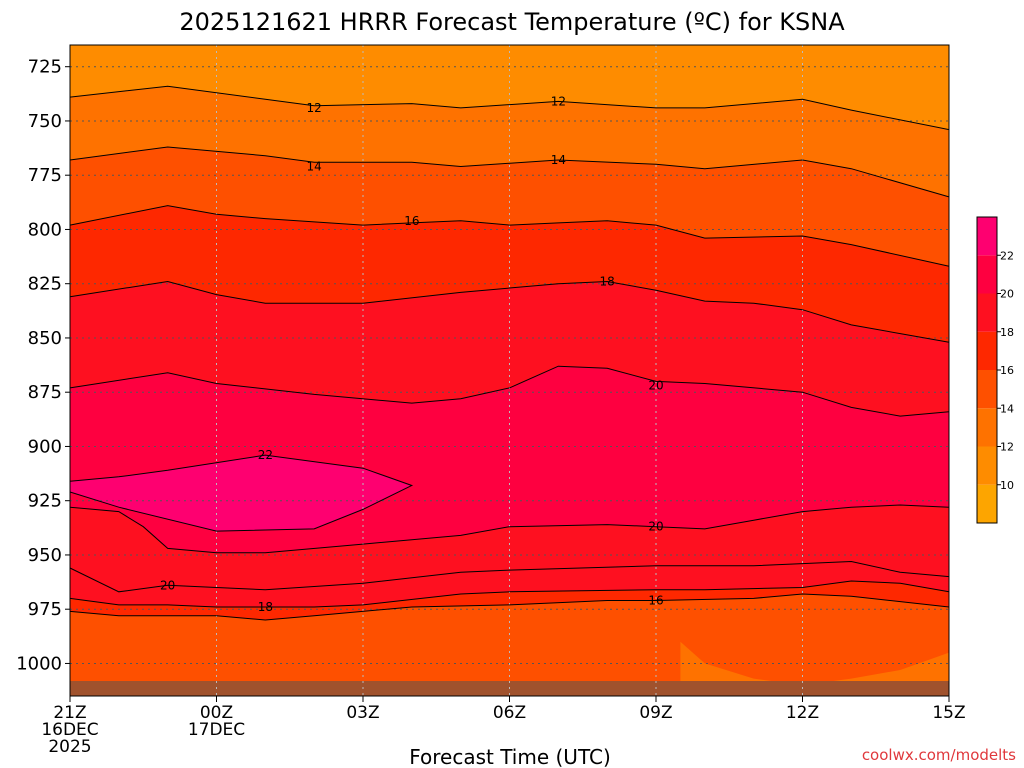 The width and height of the screenshot is (1024, 768). I want to click on y-tick-label: 1000, so click(39, 663).